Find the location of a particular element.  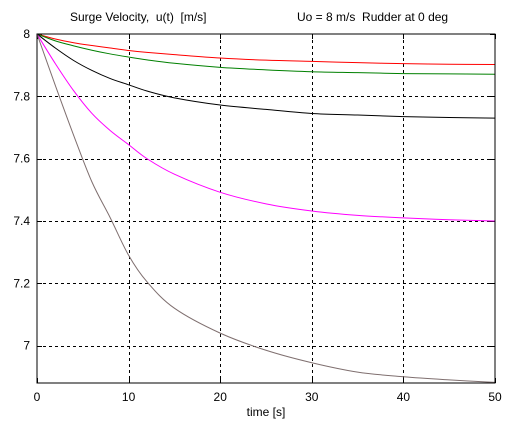

x-tick-label: 20 is located at coordinates (221, 397).